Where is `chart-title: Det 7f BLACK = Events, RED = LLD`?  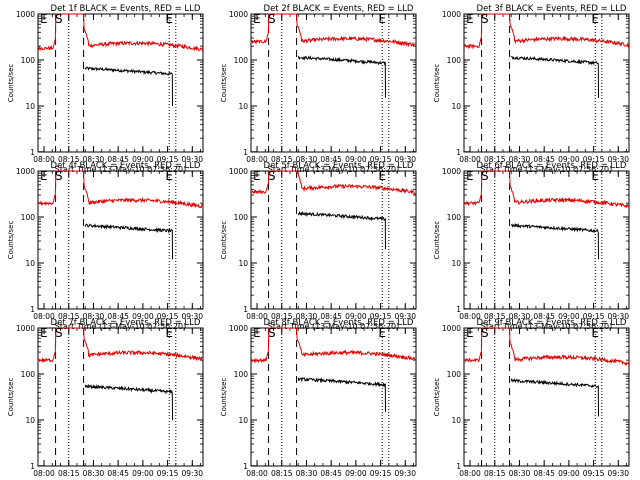
chart-title: Det 7f BLACK = Events, RED = LLD is located at coordinates (126, 323).